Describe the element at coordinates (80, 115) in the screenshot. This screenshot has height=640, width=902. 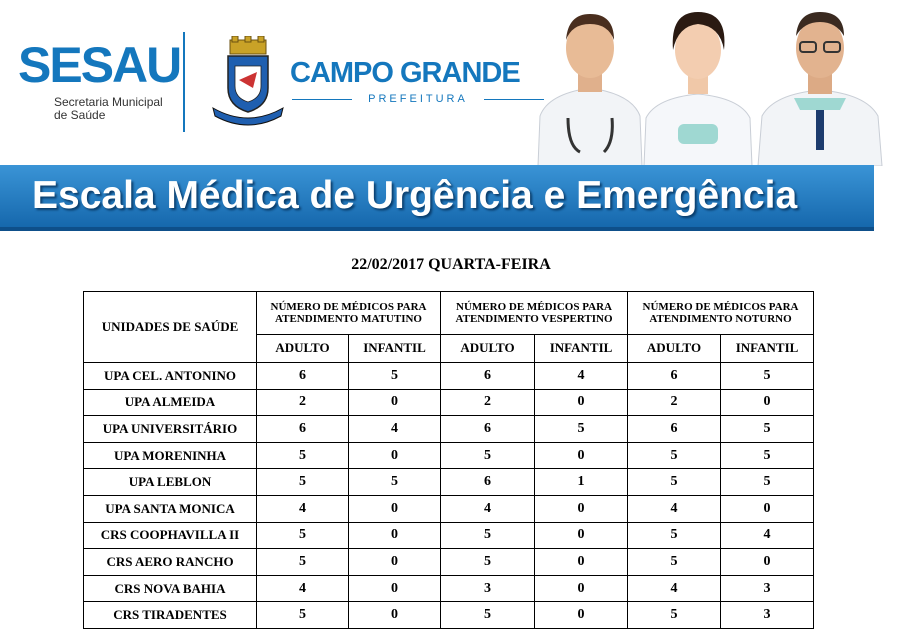
I see `sesau-subtitle-line2: de Saúde` at that location.